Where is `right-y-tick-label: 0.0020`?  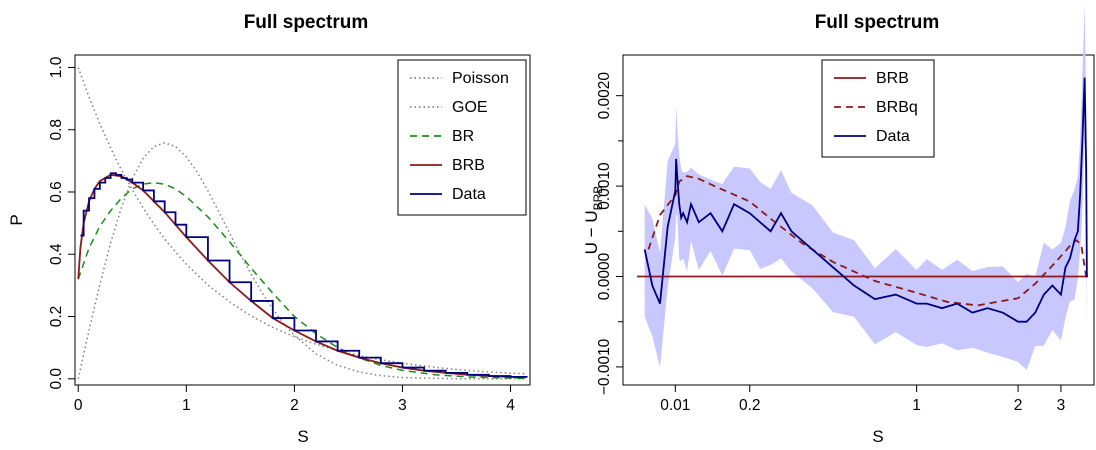 right-y-tick-label: 0.0020 is located at coordinates (604, 96).